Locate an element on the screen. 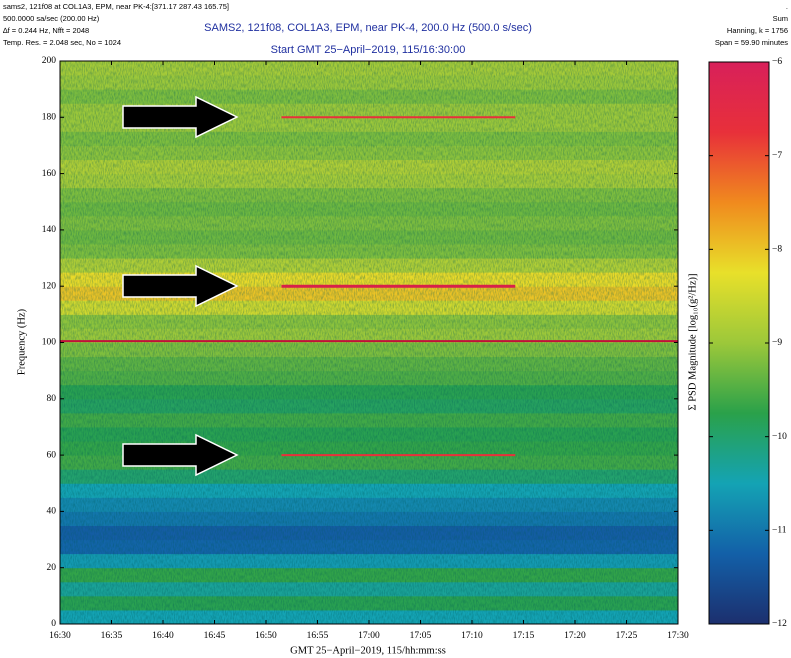 The height and width of the screenshot is (658, 791). colorbar-tick-label: −6 is located at coordinates (777, 62).